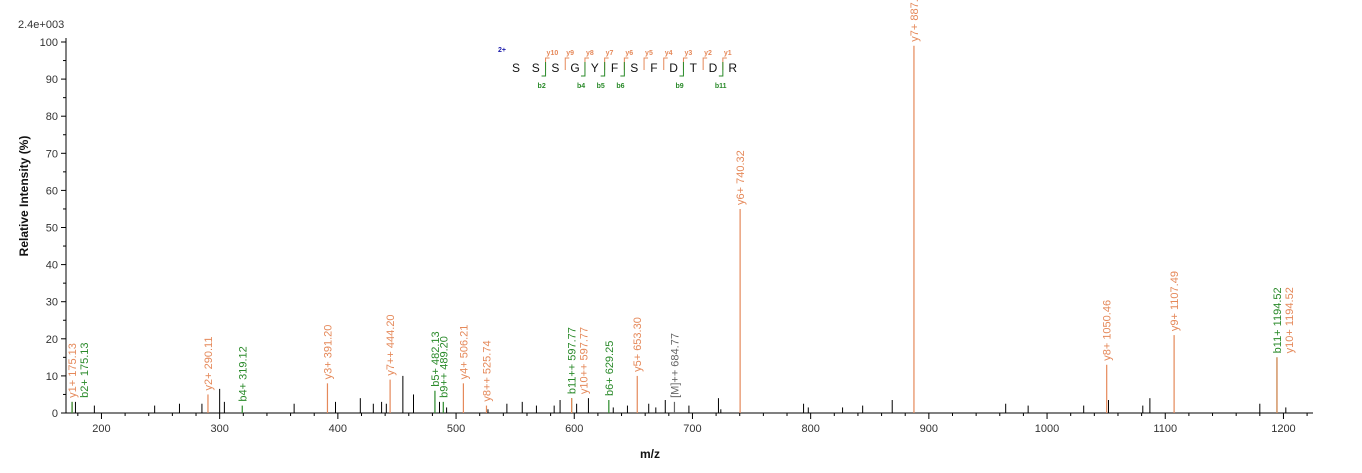 This screenshot has width=1362, height=473. I want to click on peak-label: b11++ 597.77, so click(573, 360).